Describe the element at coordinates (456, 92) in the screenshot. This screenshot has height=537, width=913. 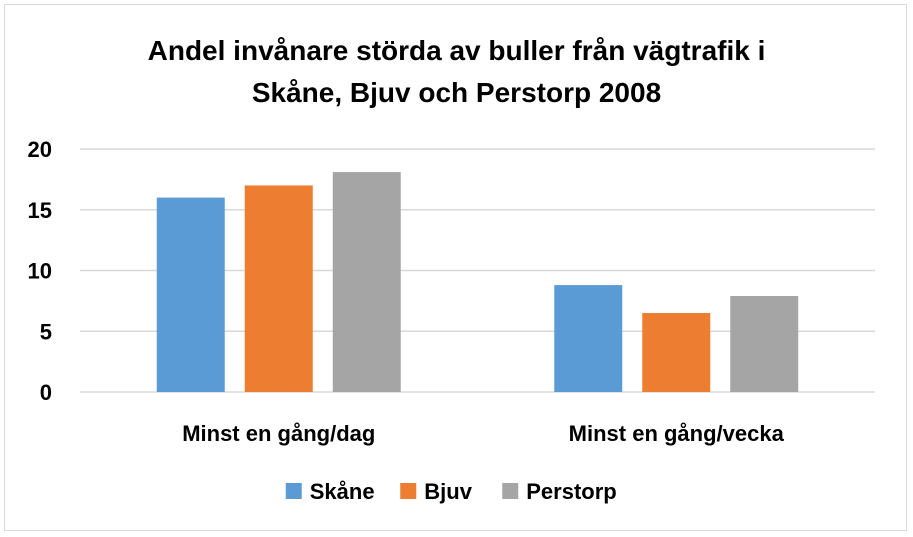
I see `chart-title-line-2: Skåne, Bjuv och Perstorp 2008` at that location.